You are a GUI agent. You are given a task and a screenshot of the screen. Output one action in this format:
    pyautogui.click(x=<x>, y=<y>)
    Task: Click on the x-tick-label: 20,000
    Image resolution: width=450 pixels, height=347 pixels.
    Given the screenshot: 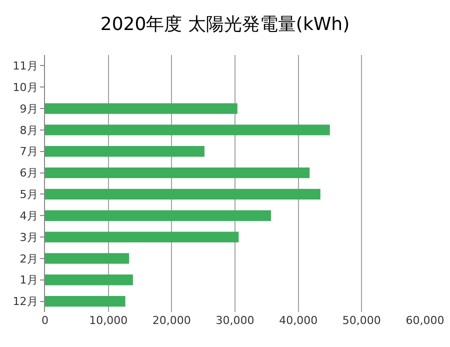 What is the action you would take?
    pyautogui.click(x=171, y=320)
    